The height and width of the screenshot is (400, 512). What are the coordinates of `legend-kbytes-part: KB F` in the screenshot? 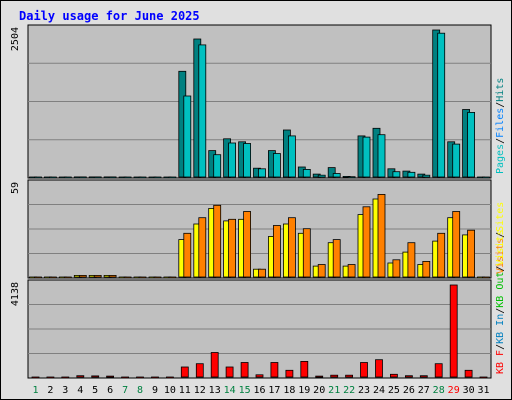 It's located at (500, 362).